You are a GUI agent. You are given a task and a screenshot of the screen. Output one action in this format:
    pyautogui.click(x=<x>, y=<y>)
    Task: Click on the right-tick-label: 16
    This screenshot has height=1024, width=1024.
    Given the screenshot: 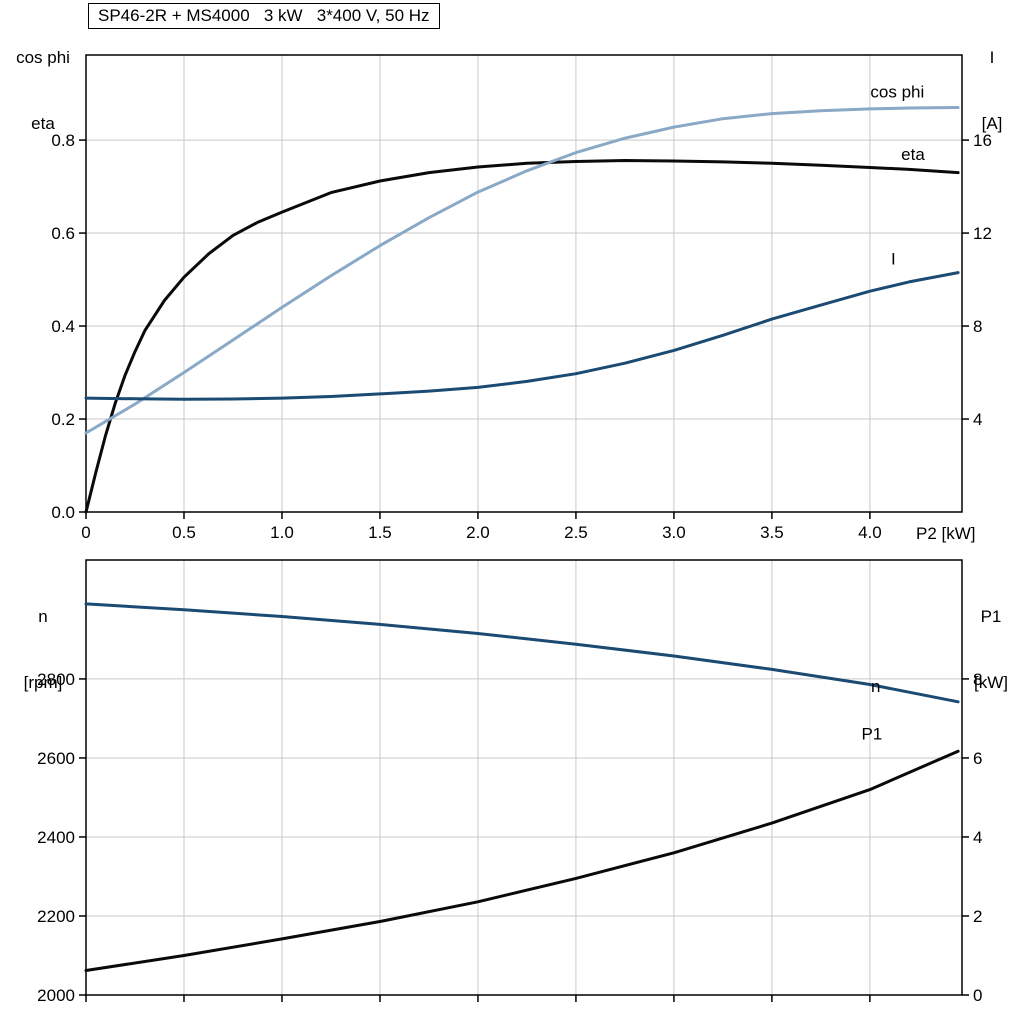 What is the action you would take?
    pyautogui.click(x=982, y=140)
    